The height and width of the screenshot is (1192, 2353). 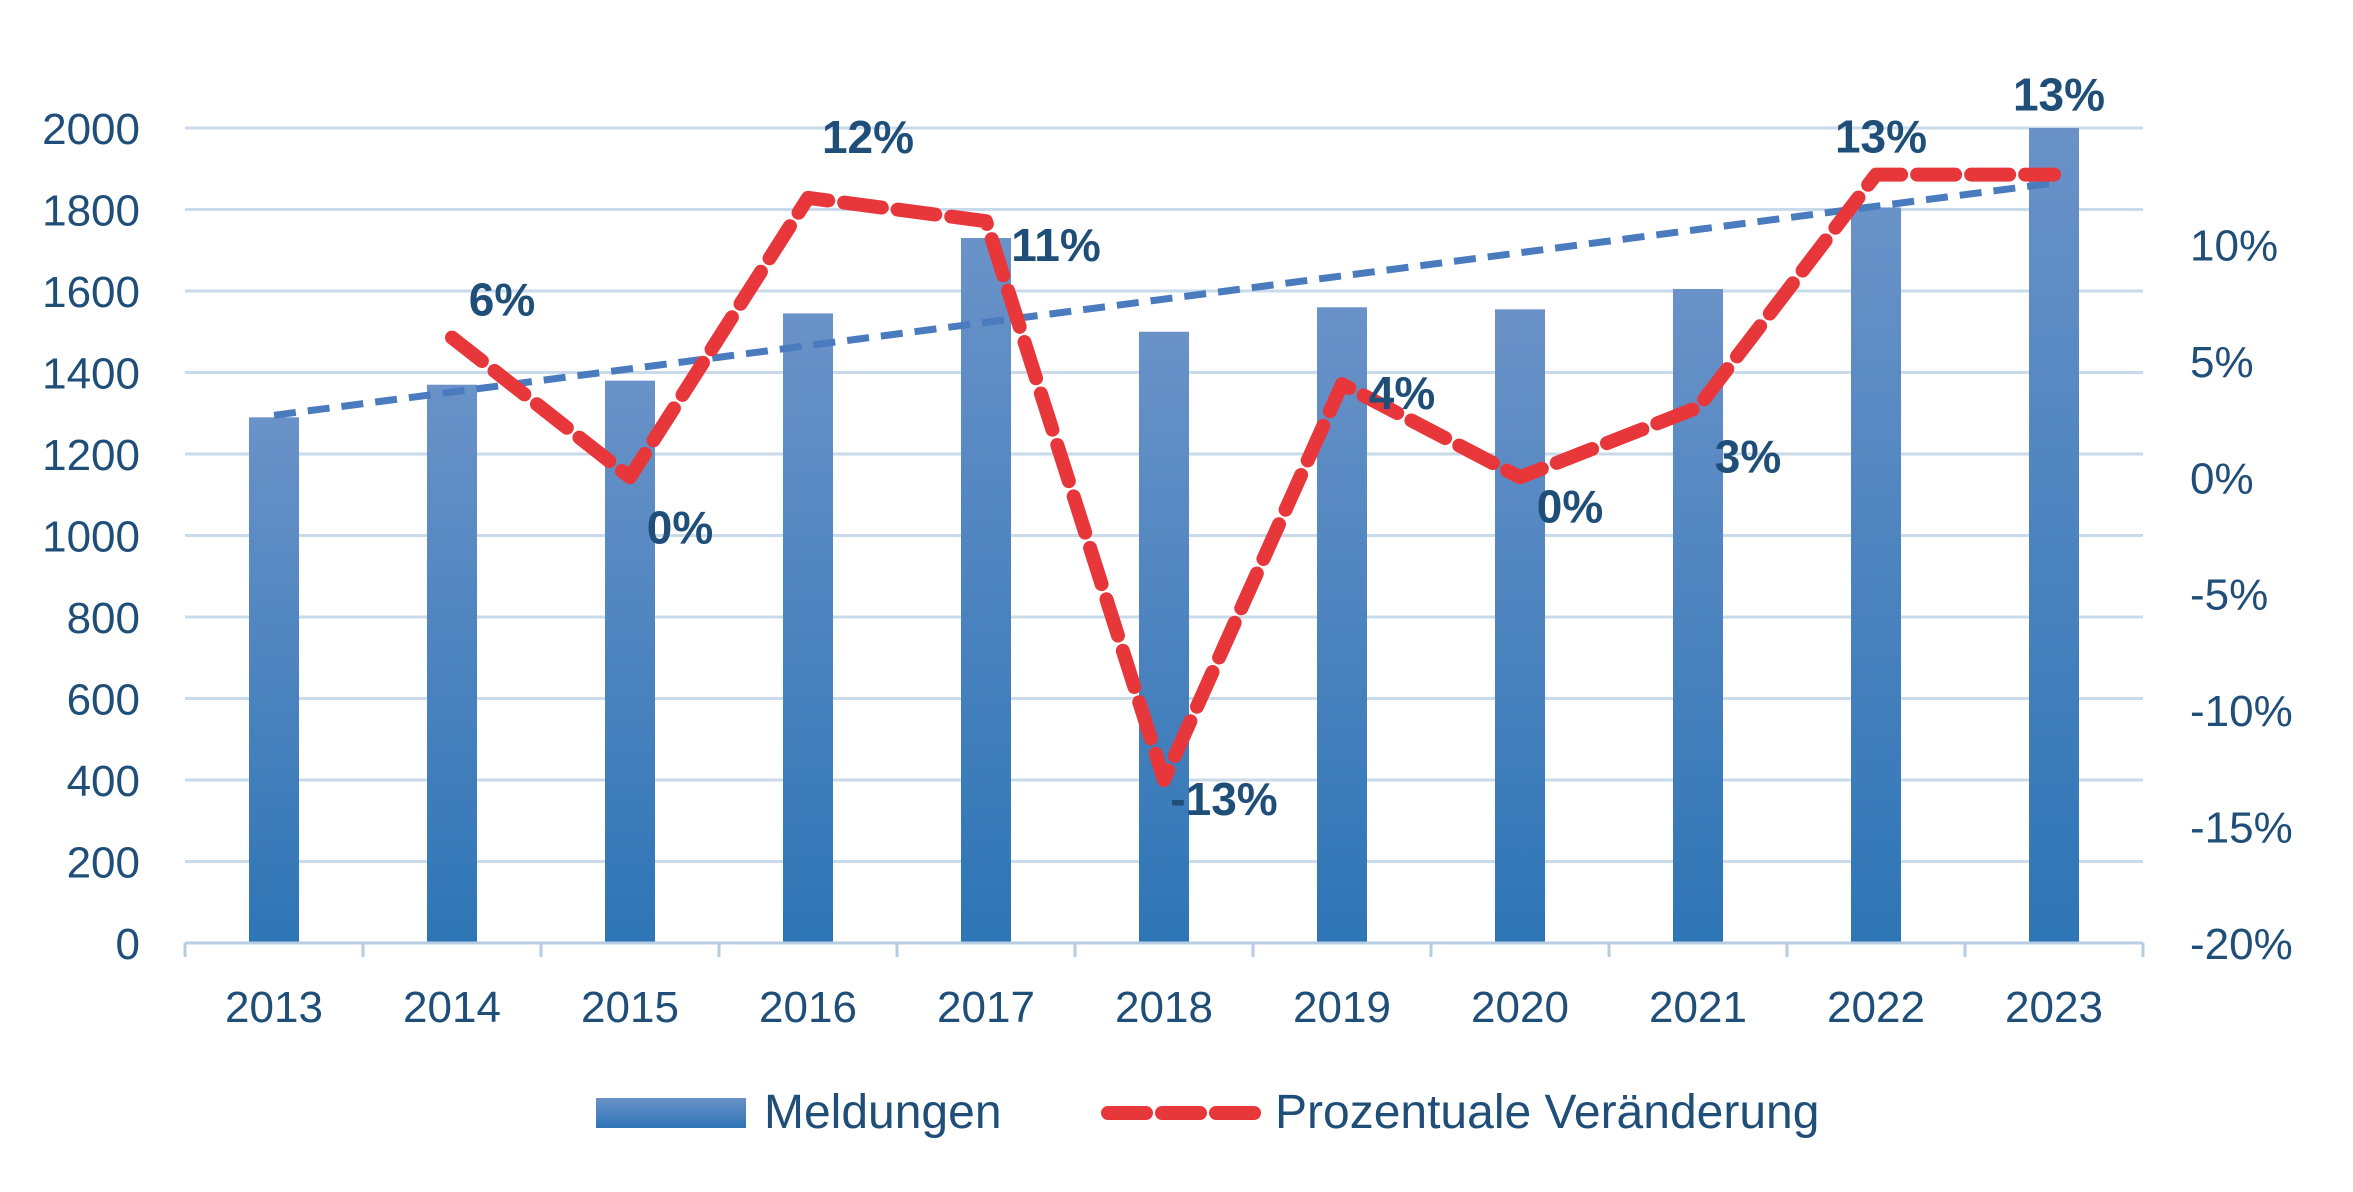 I want to click on x-label-2013: 2013, so click(x=274, y=1007).